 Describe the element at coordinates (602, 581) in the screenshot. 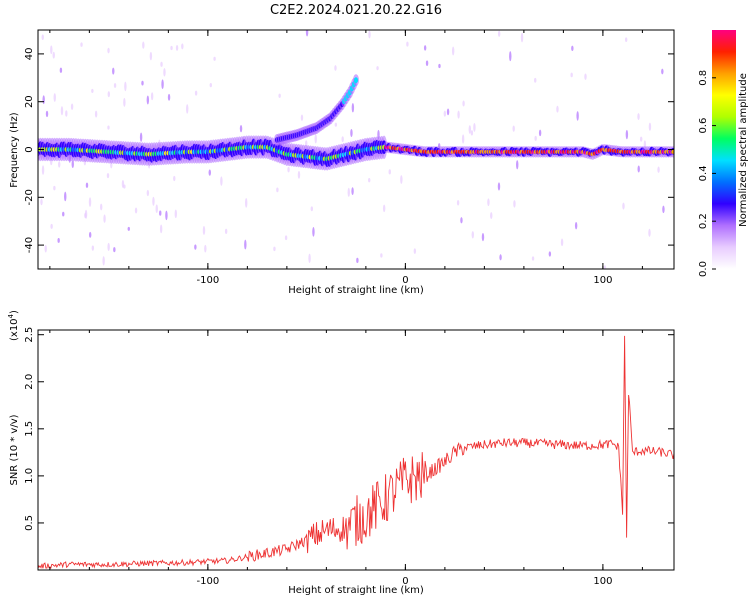

I see `x-tick-label: 100` at that location.